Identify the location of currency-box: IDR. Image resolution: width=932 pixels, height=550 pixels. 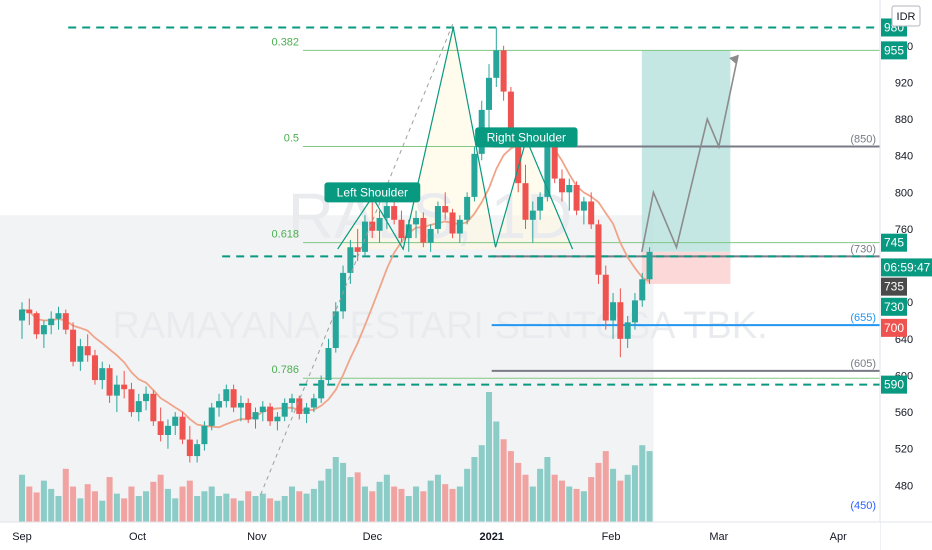
(906, 16).